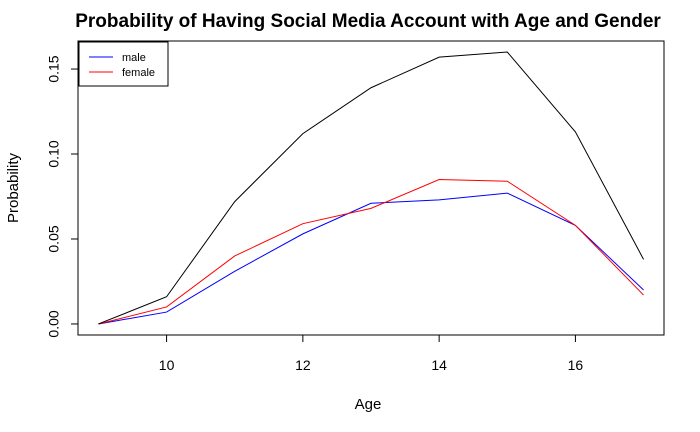 This screenshot has width=700, height=432. Describe the element at coordinates (576, 365) in the screenshot. I see `x-tick-label-16: 16` at that location.